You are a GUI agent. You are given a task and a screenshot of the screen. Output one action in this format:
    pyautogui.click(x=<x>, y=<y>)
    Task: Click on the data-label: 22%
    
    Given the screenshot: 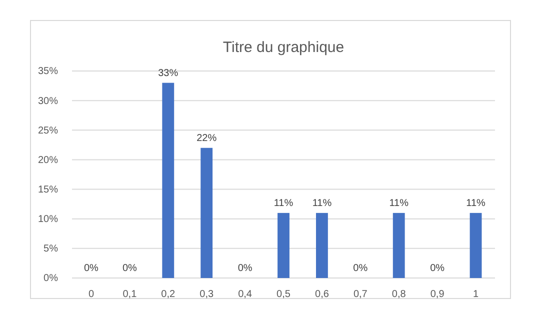 What is the action you would take?
    pyautogui.click(x=206, y=138)
    